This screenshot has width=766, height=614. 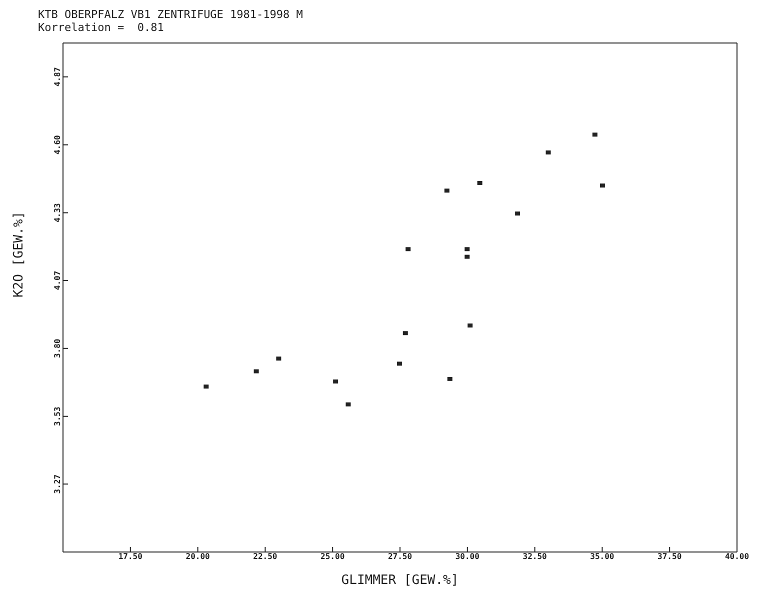 I want to click on x-tick-label: 25.00, so click(x=332, y=556).